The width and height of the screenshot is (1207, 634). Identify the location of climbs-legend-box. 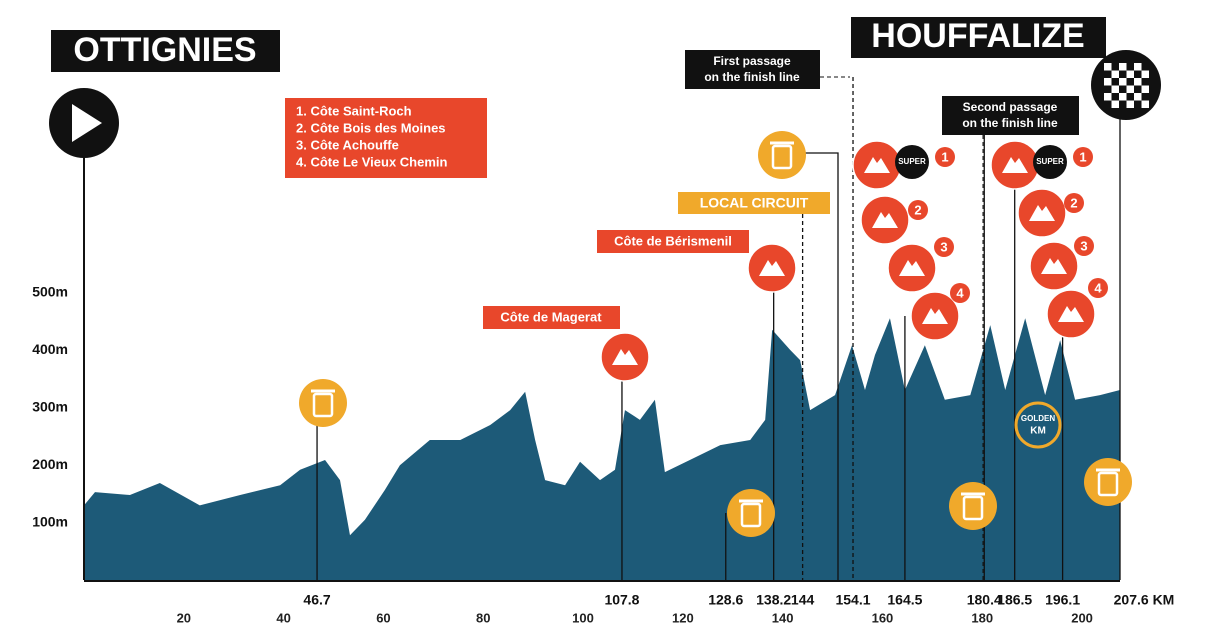
(386, 138).